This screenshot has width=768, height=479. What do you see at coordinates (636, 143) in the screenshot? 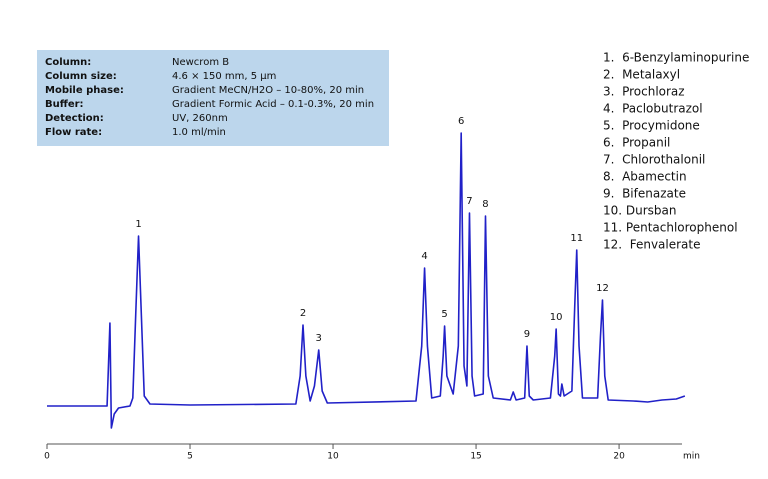
I see `compound-item: 6. Propanil` at bounding box center [636, 143].